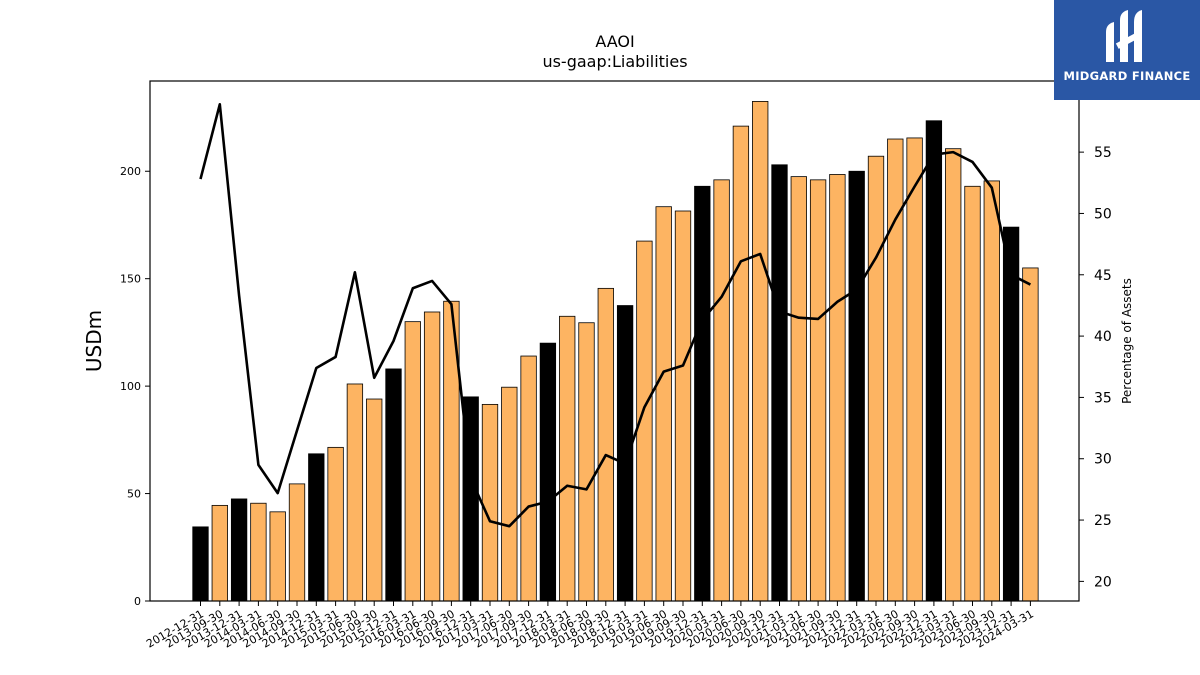 The image size is (1200, 675). What do you see at coordinates (1103, 153) in the screenshot?
I see `y2-tick-label: 55` at bounding box center [1103, 153].